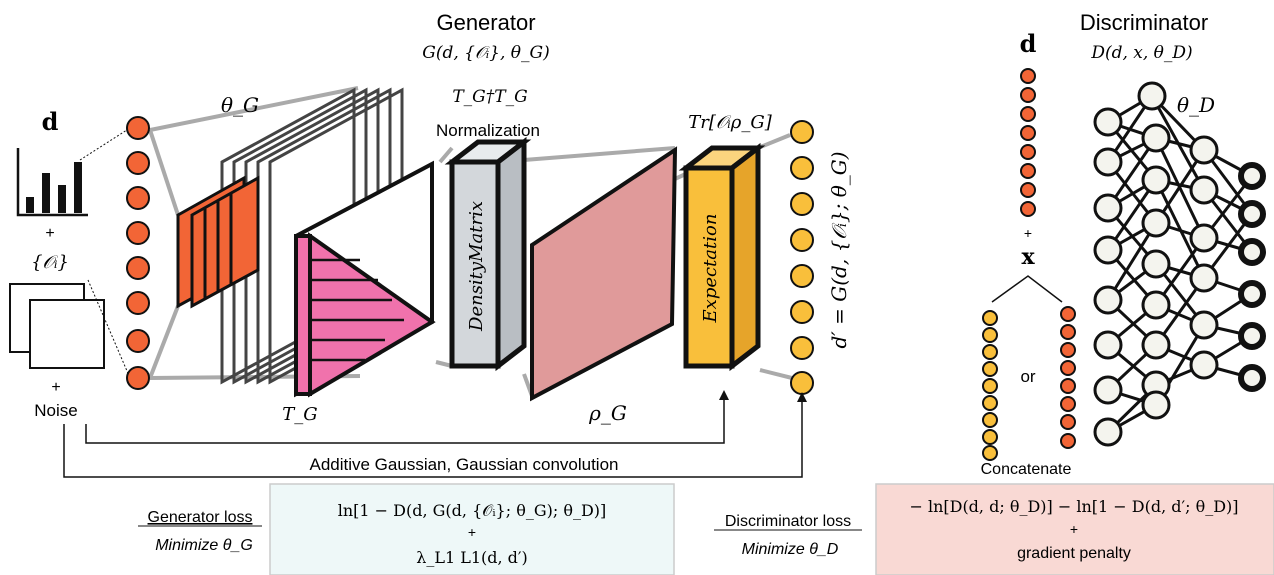 The image size is (1274, 575). What do you see at coordinates (463, 464) in the screenshot?
I see `noise-paths-label: Additive Gaussian, Gaussian convolution` at bounding box center [463, 464].